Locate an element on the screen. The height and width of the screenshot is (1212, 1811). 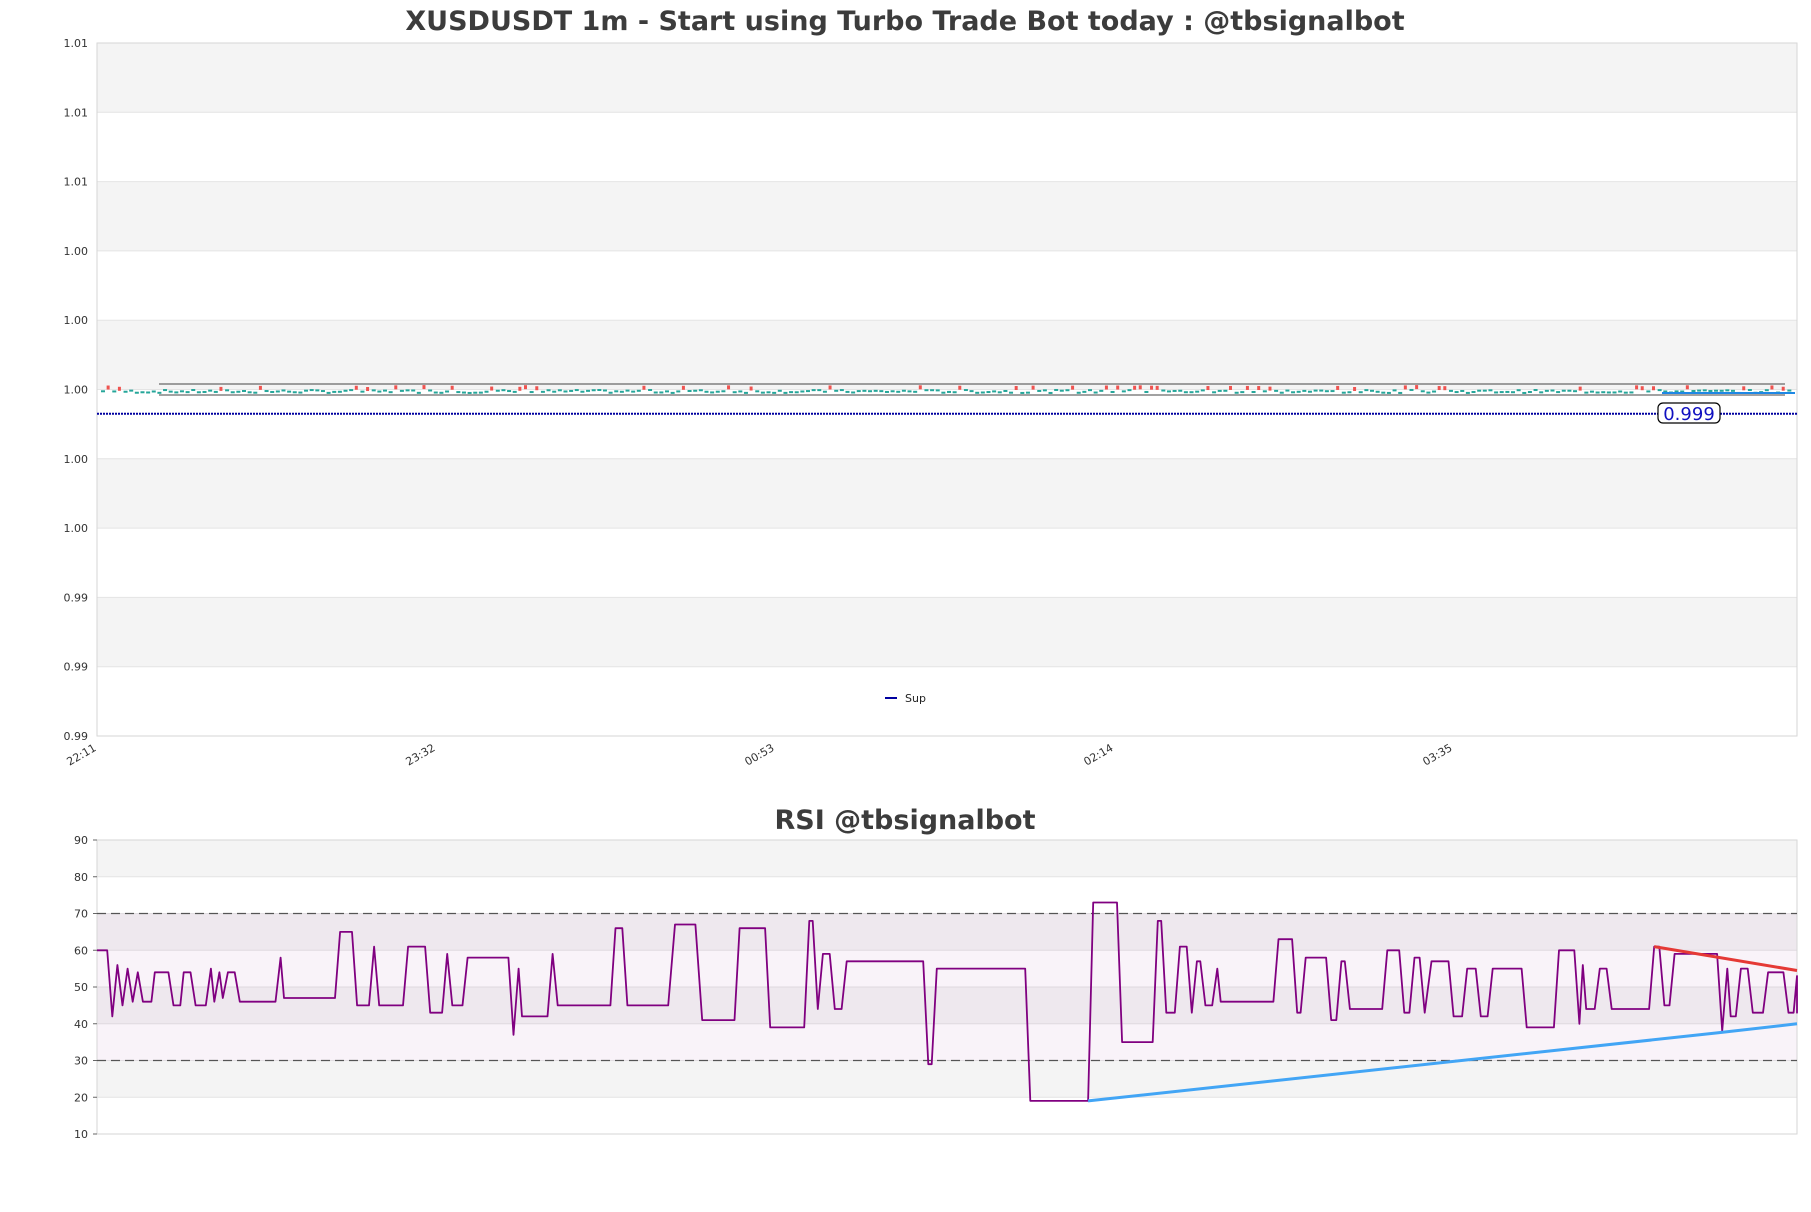
price-x-tick-label: 22:11 is located at coordinates (82, 754).